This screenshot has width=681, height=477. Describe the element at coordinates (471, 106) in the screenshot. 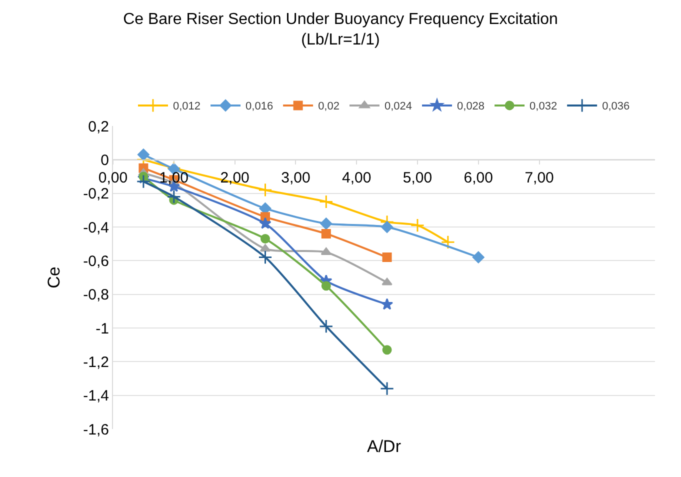

I see `legend-label: 0,028` at that location.